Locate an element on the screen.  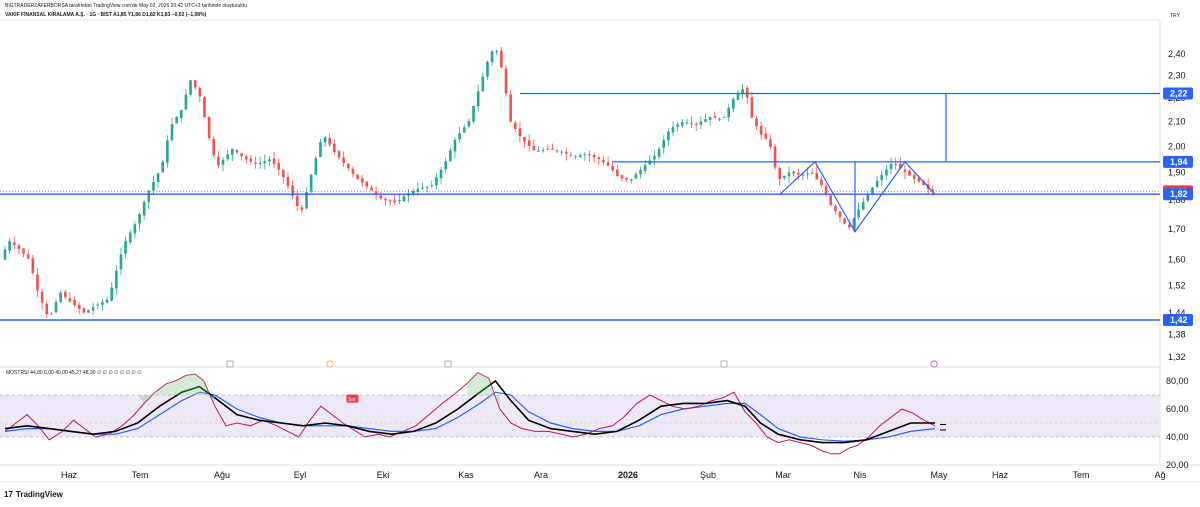
sell-signal-label: Sat is located at coordinates (352, 400).